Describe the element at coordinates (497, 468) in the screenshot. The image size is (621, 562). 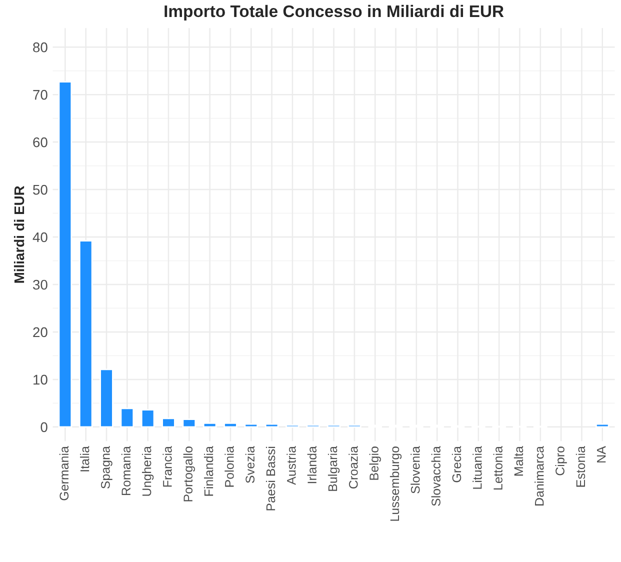
I see `x-tick-label: Lettonia` at that location.